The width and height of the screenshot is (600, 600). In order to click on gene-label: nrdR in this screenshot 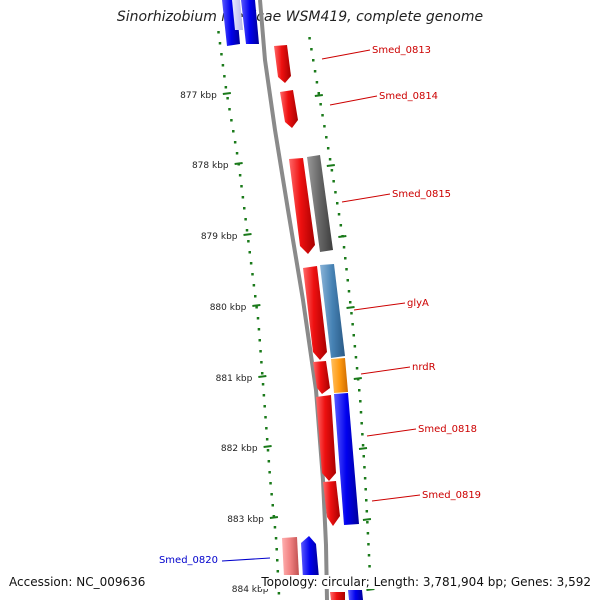, I will do `click(424, 367)`.